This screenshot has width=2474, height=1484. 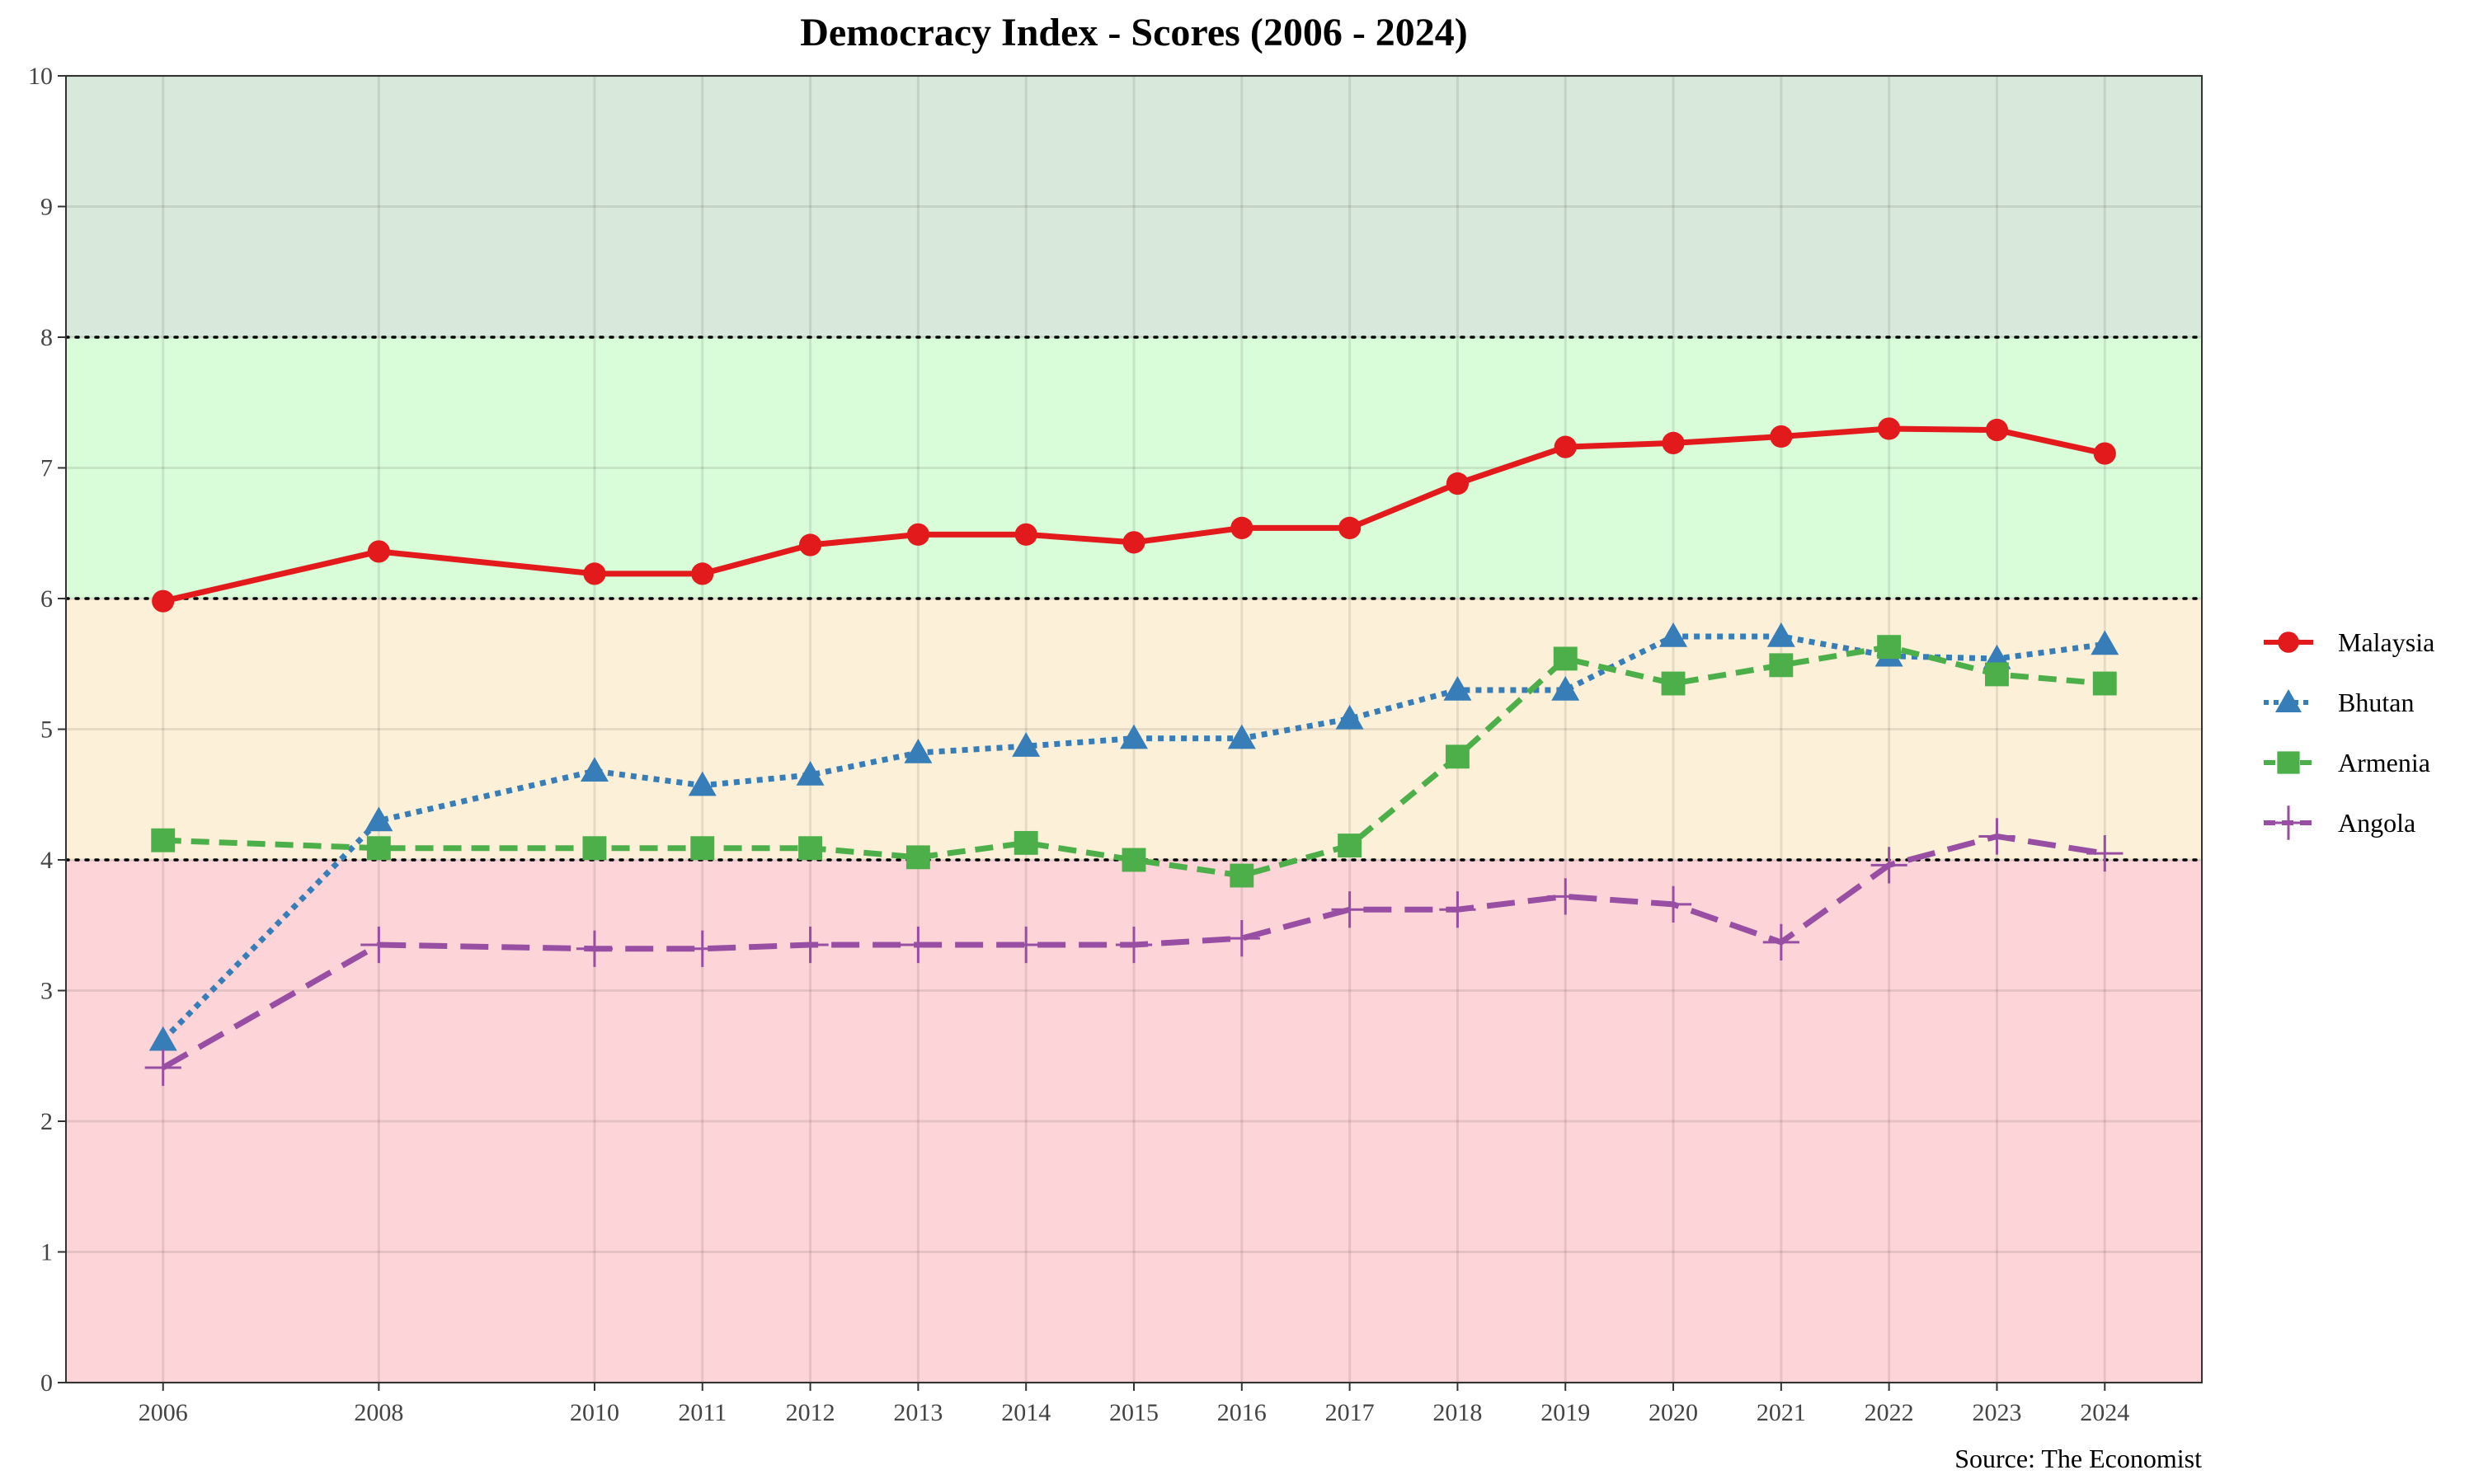 What do you see at coordinates (2376, 702) in the screenshot?
I see `legend-label: Bhutan` at bounding box center [2376, 702].